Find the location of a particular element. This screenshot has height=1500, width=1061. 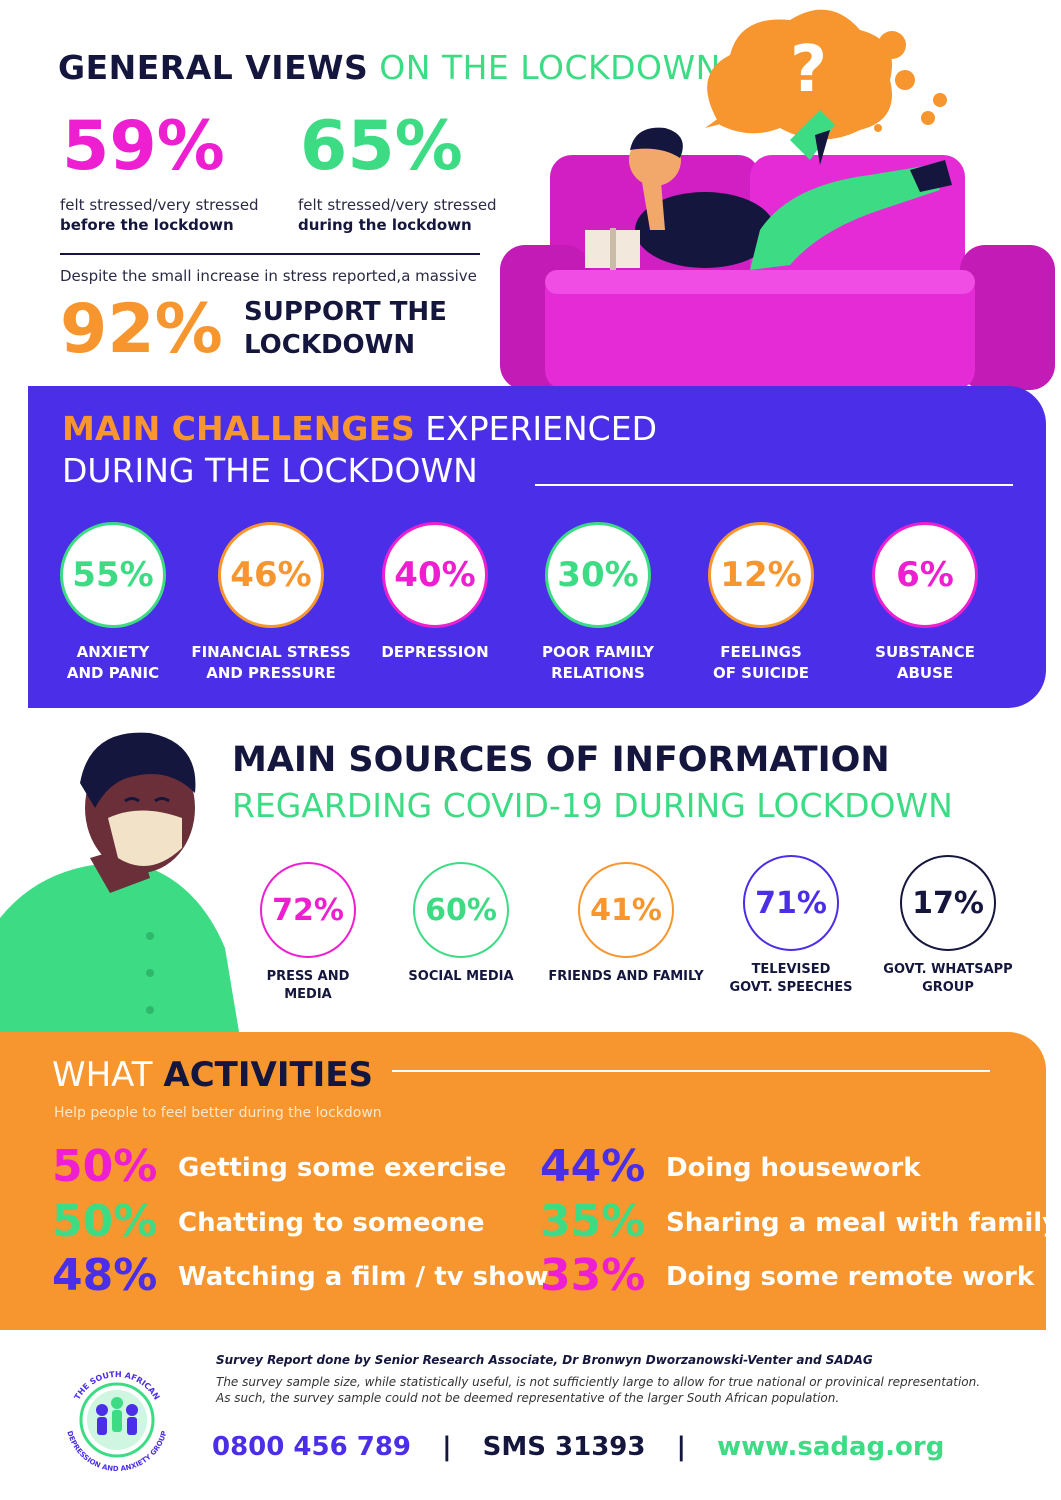

general-title-light: ON THE LOCKDOWN is located at coordinates (550, 67).